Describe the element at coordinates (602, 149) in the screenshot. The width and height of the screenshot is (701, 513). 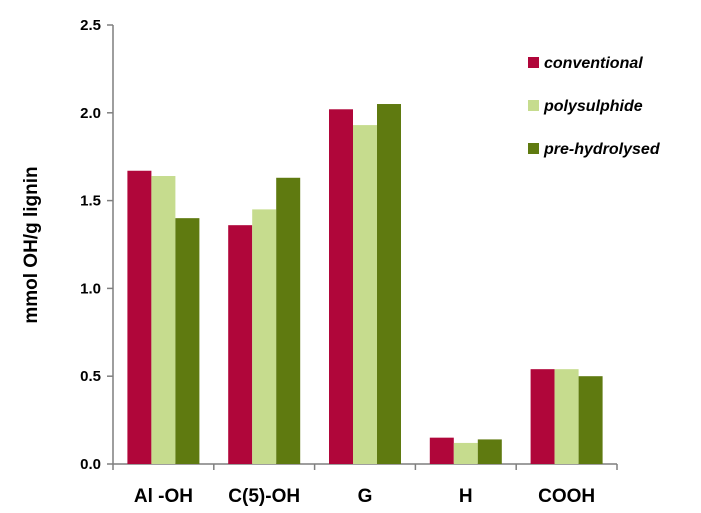
I see `legend-label: pre-hydrolysed` at that location.